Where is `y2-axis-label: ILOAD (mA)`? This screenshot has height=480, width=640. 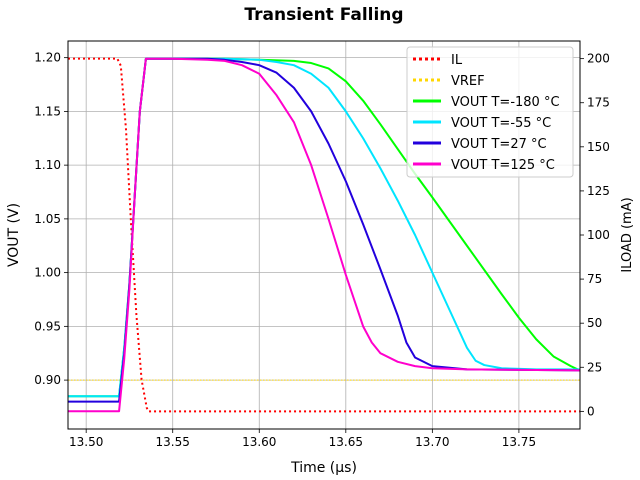
y2-axis-label: ILOAD (mA) is located at coordinates (627, 234).